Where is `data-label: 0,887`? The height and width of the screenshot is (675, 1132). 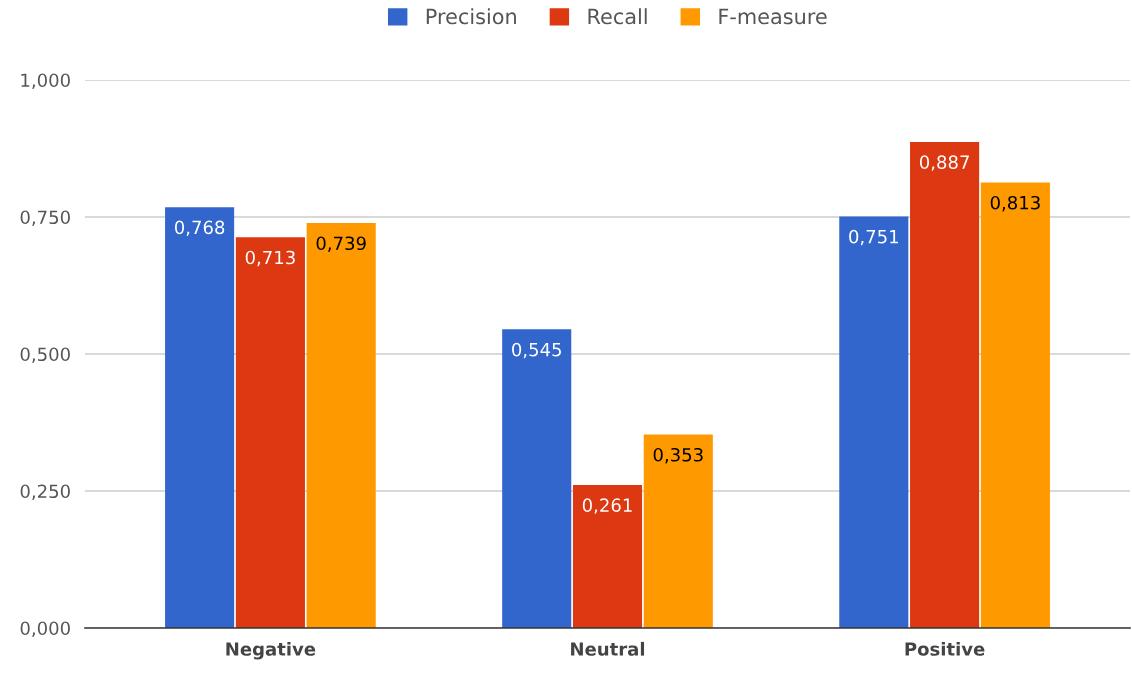
data-label: 0,887 is located at coordinates (944, 163).